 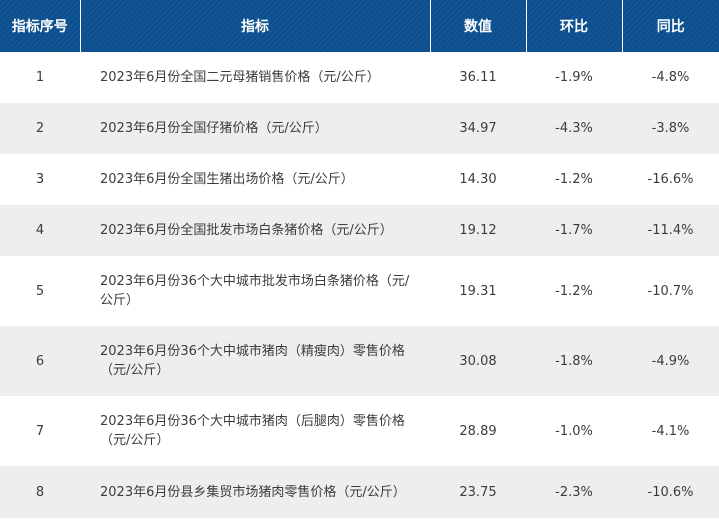 I want to click on cell-index: 7, so click(x=40, y=431).